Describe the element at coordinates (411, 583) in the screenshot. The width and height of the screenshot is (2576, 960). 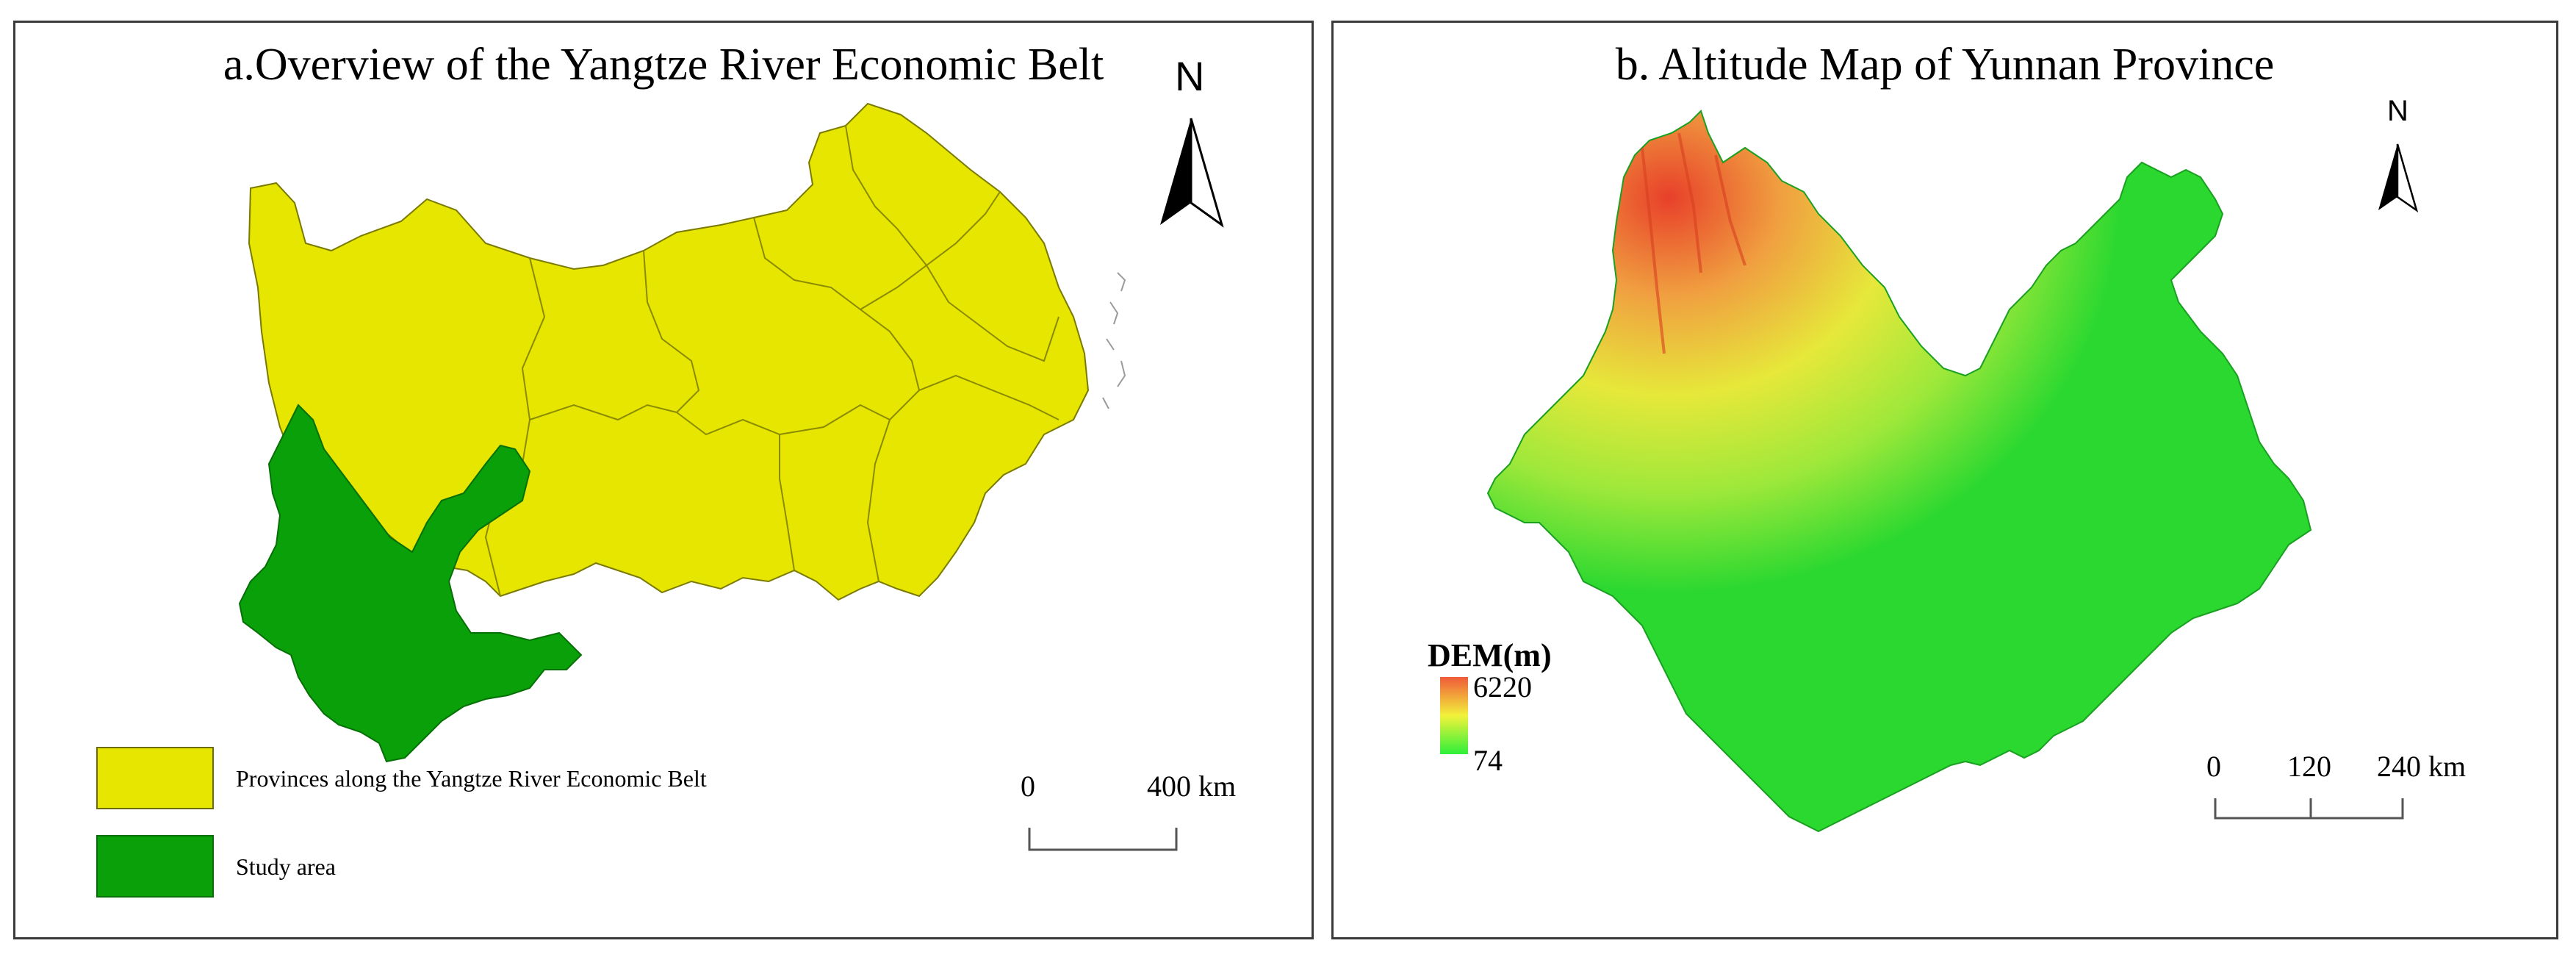
I see `study-area-region` at that location.